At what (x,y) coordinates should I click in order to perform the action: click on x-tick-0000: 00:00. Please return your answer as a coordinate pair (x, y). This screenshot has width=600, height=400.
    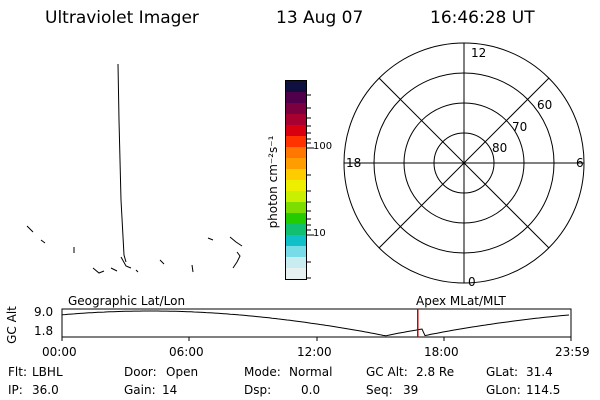
    Looking at the image, I should click on (59, 352).